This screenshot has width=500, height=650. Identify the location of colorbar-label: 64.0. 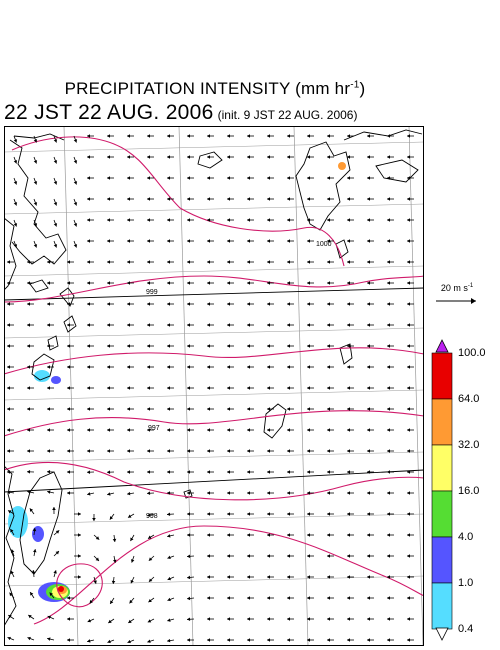
(469, 399).